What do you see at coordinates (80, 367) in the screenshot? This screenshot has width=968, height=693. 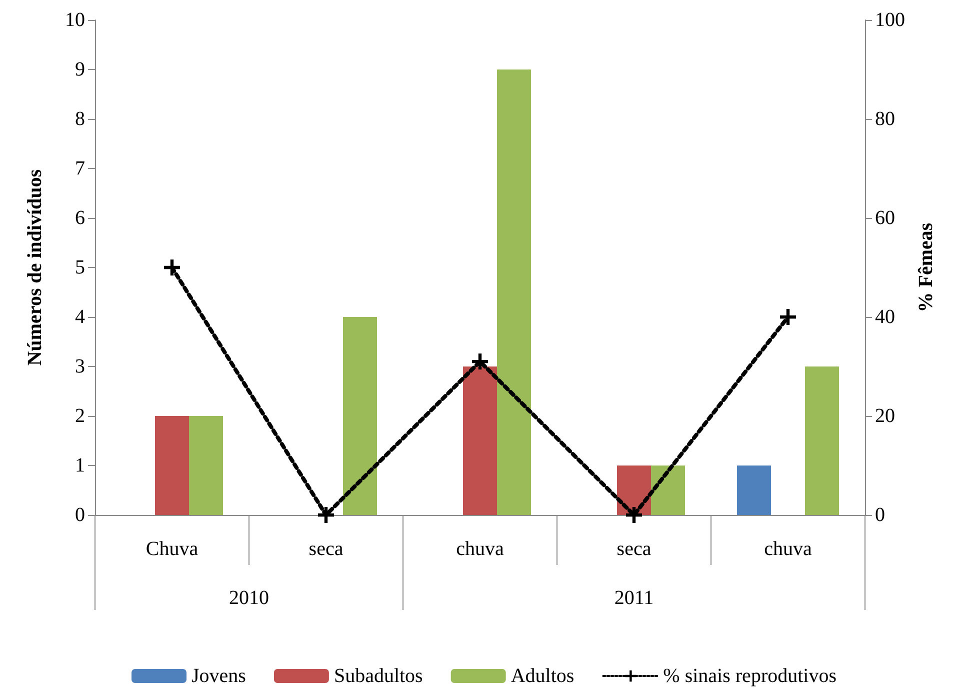 I see `y-tick-label: 3` at bounding box center [80, 367].